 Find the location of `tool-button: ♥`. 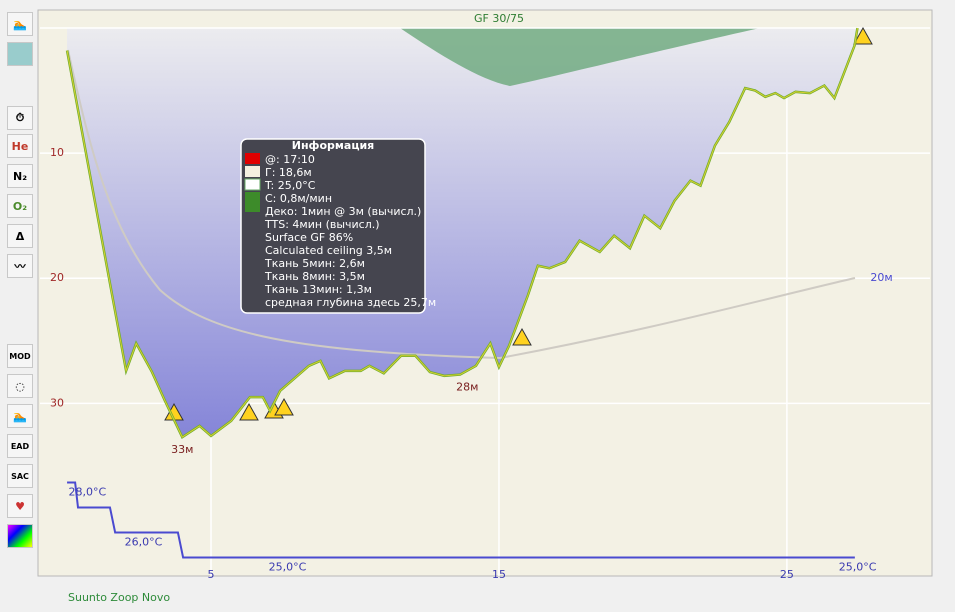

tool-button: ♥ is located at coordinates (20, 506).